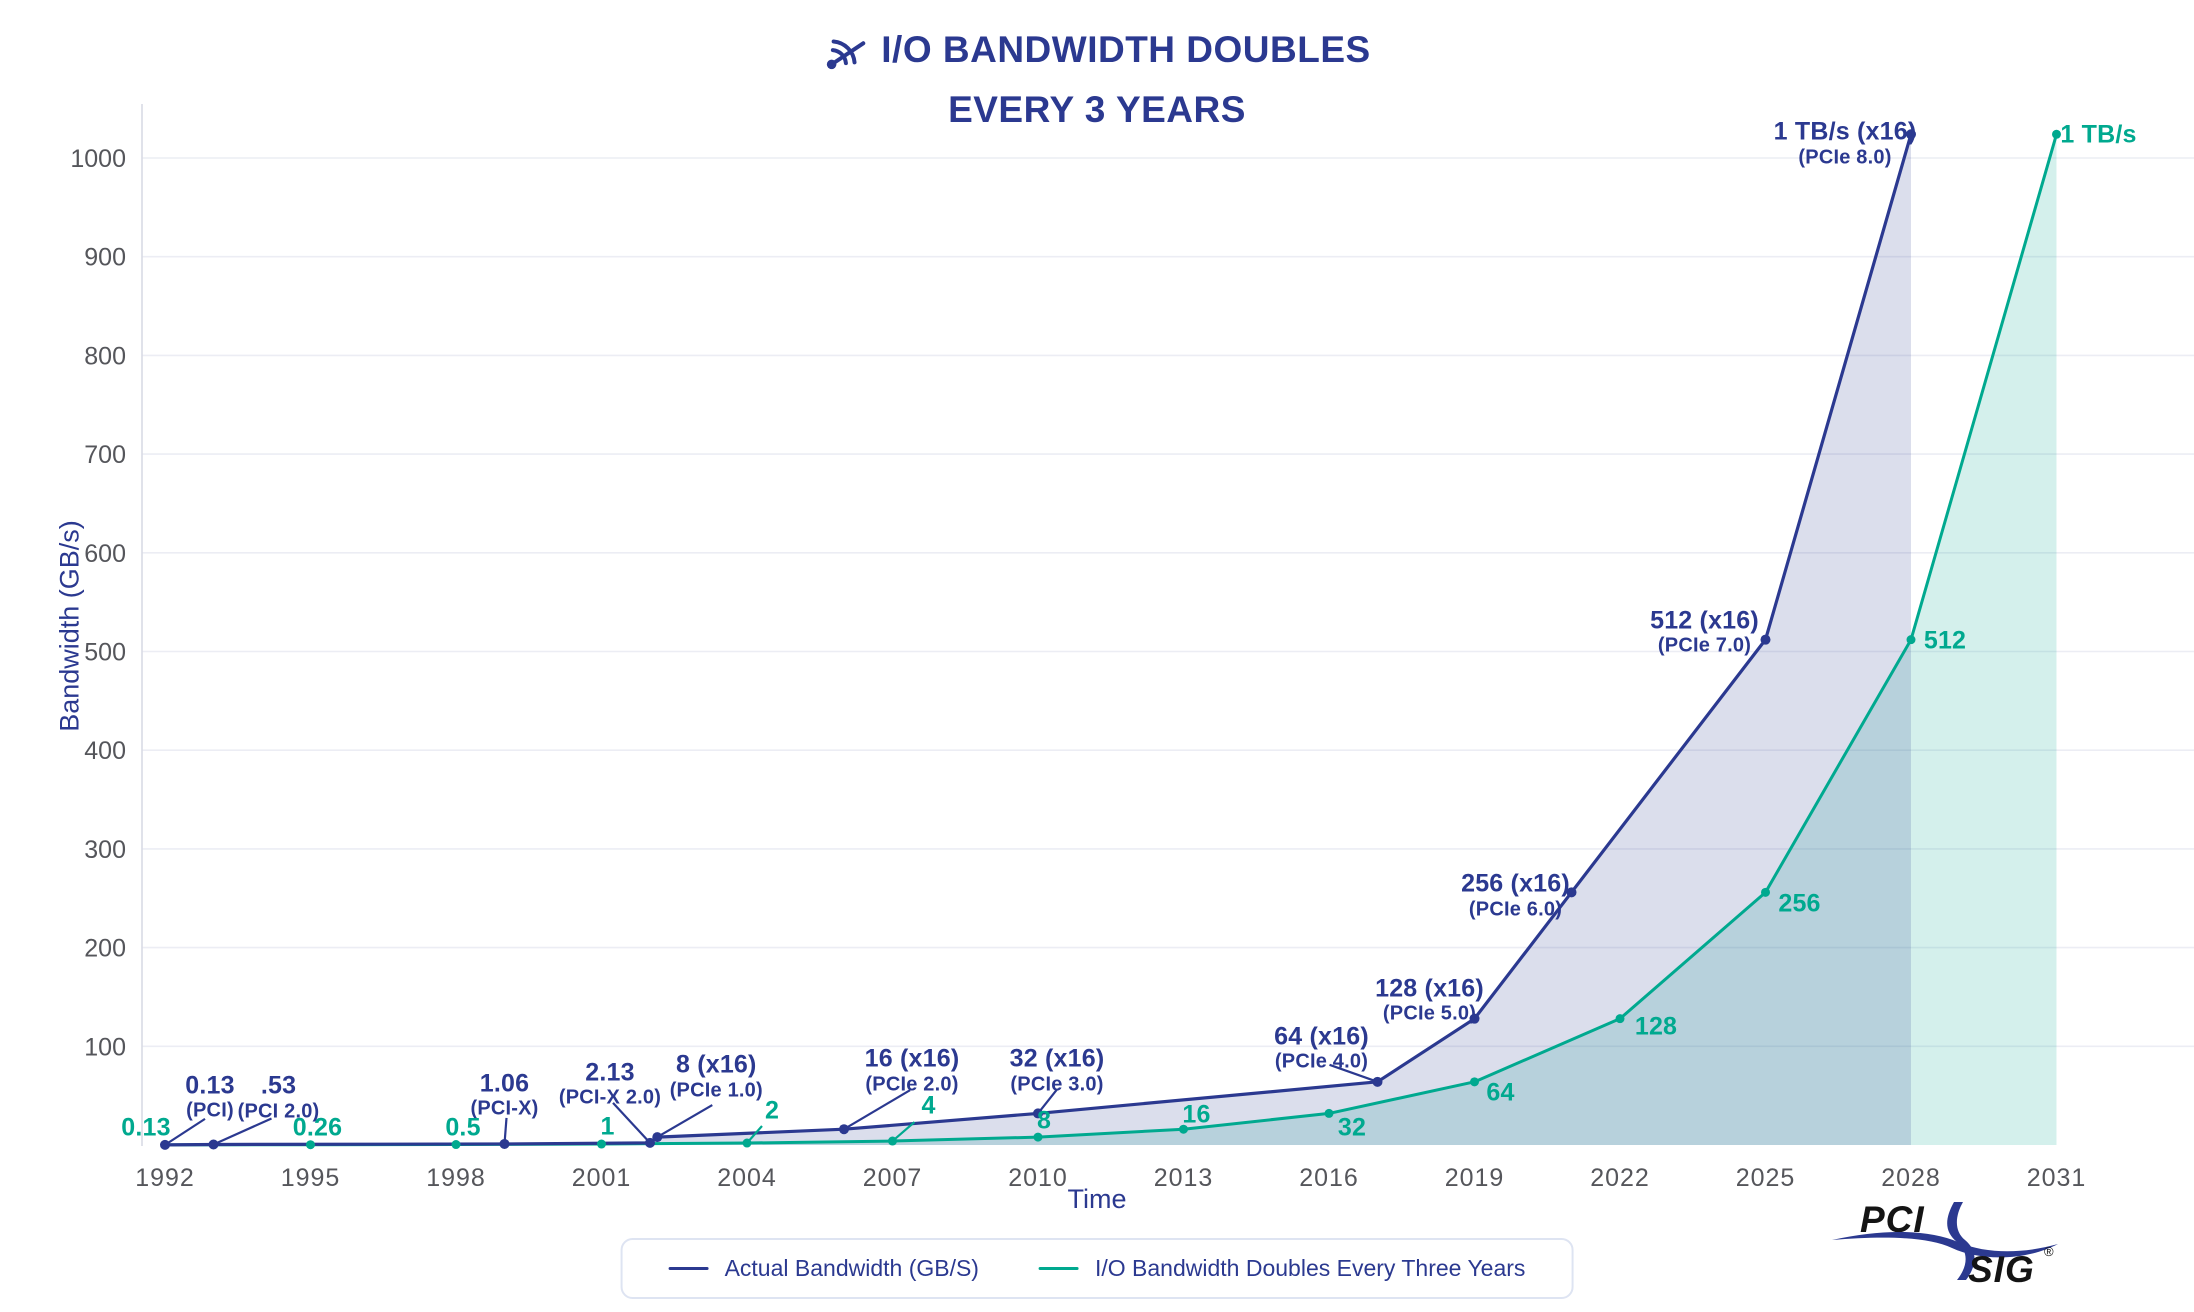  Describe the element at coordinates (602, 1178) in the screenshot. I see `svg-text: 2001` at that location.